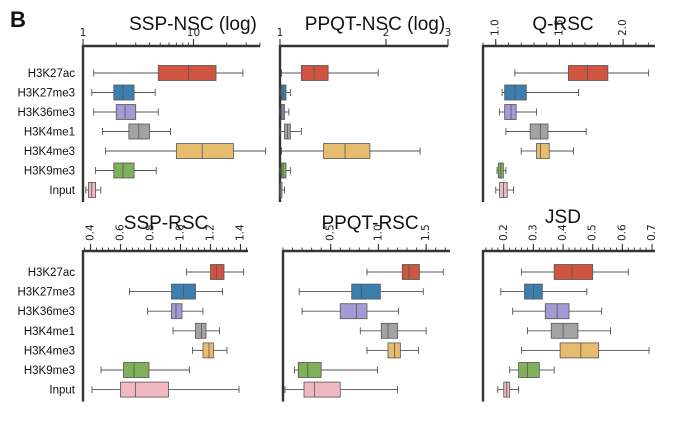 This screenshot has height=424, width=674. Describe the element at coordinates (18, 19) in the screenshot. I see `panel-letter: B` at that location.